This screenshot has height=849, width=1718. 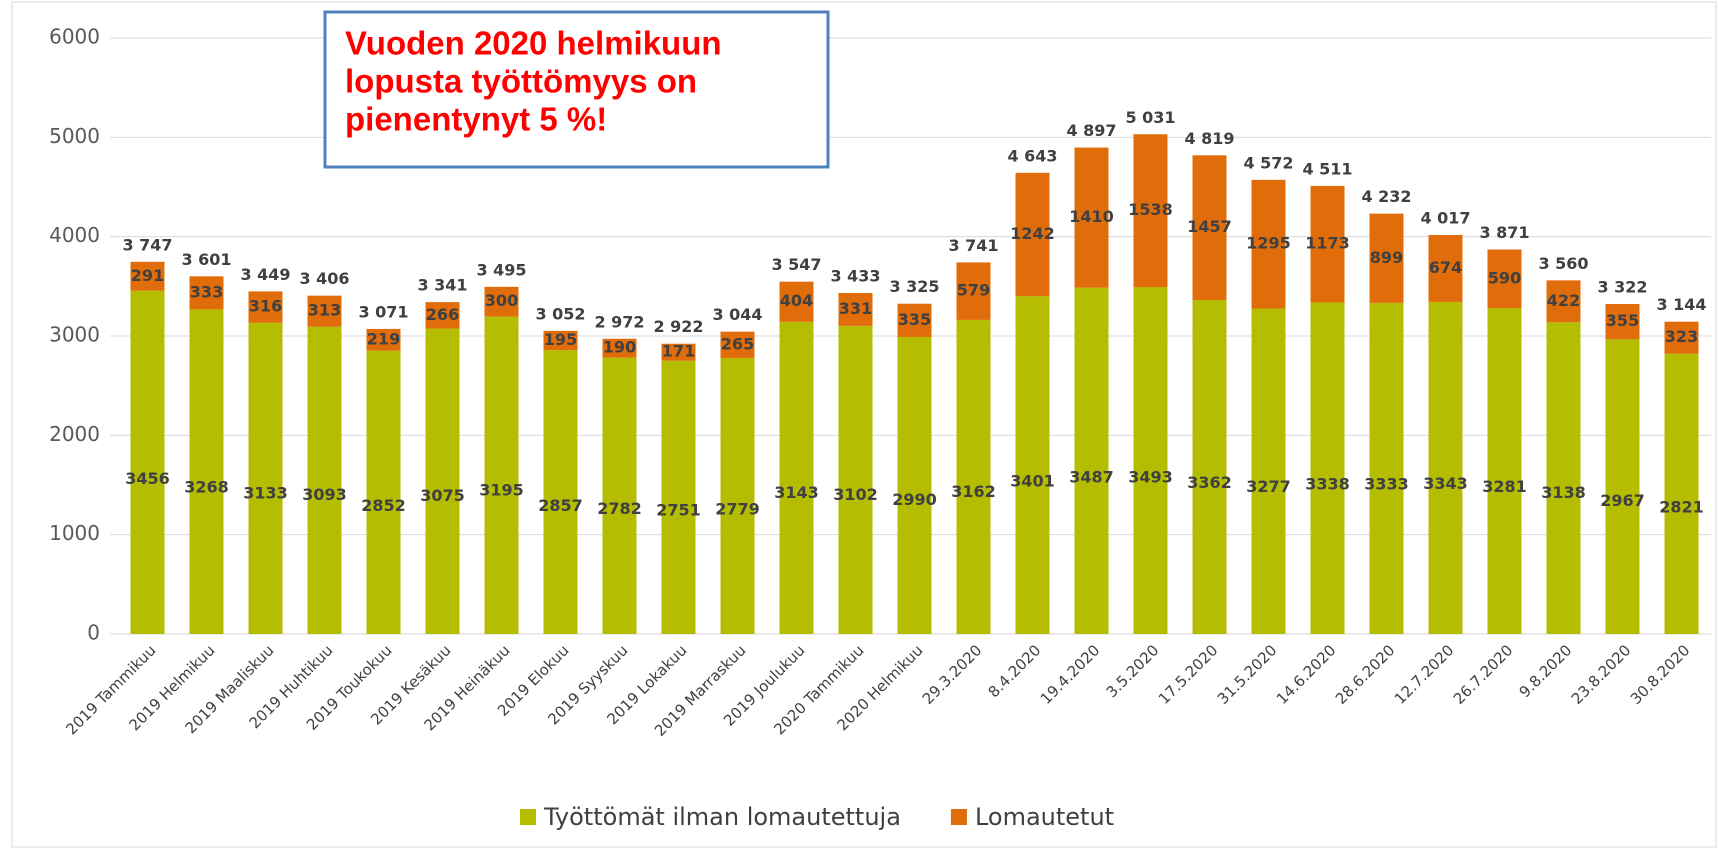 I want to click on data-label: 3133, so click(x=265, y=492).